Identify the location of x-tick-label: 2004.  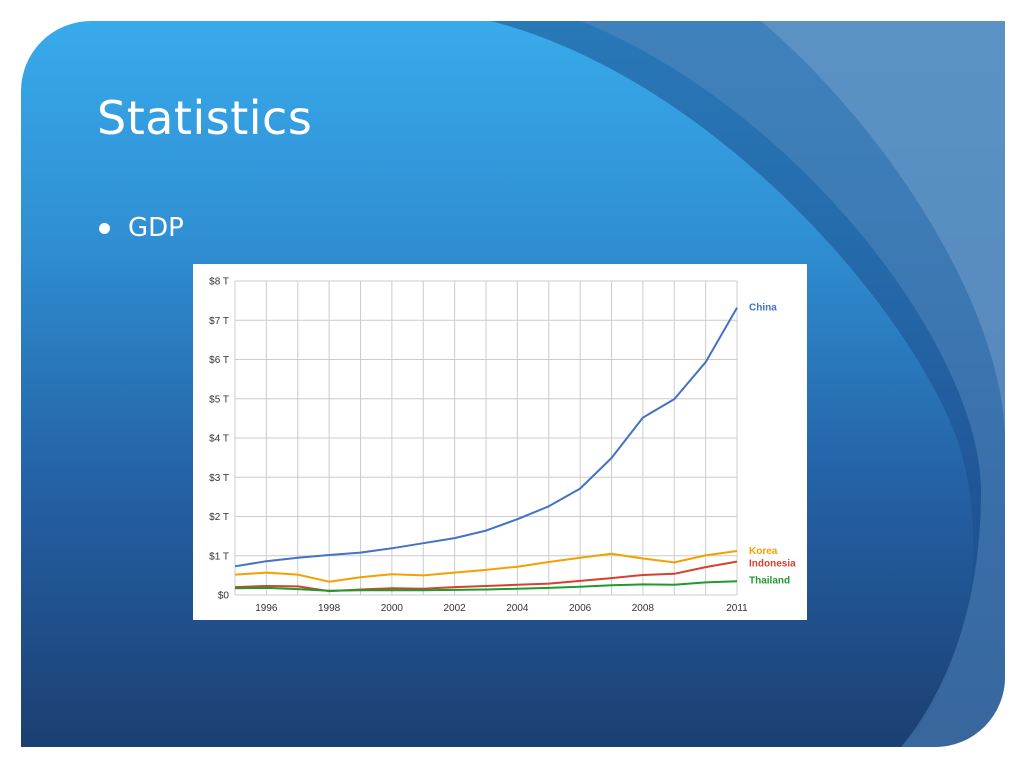
(517, 608).